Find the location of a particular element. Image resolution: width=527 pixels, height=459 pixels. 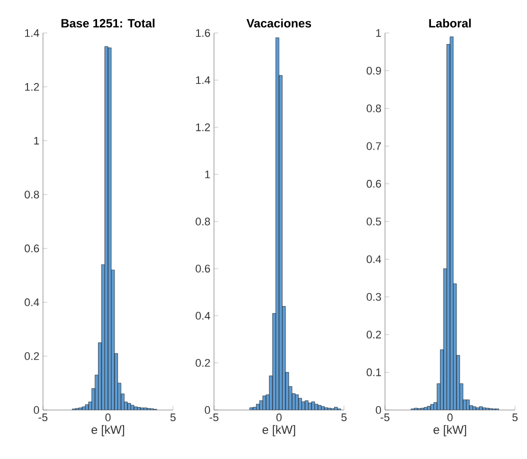

y-tick-label: 0.3 is located at coordinates (373, 297).